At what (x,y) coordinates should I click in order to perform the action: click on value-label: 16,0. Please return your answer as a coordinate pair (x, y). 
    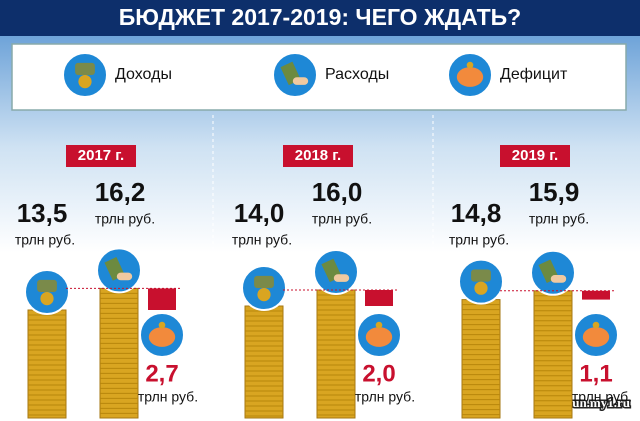
    Looking at the image, I should click on (337, 192).